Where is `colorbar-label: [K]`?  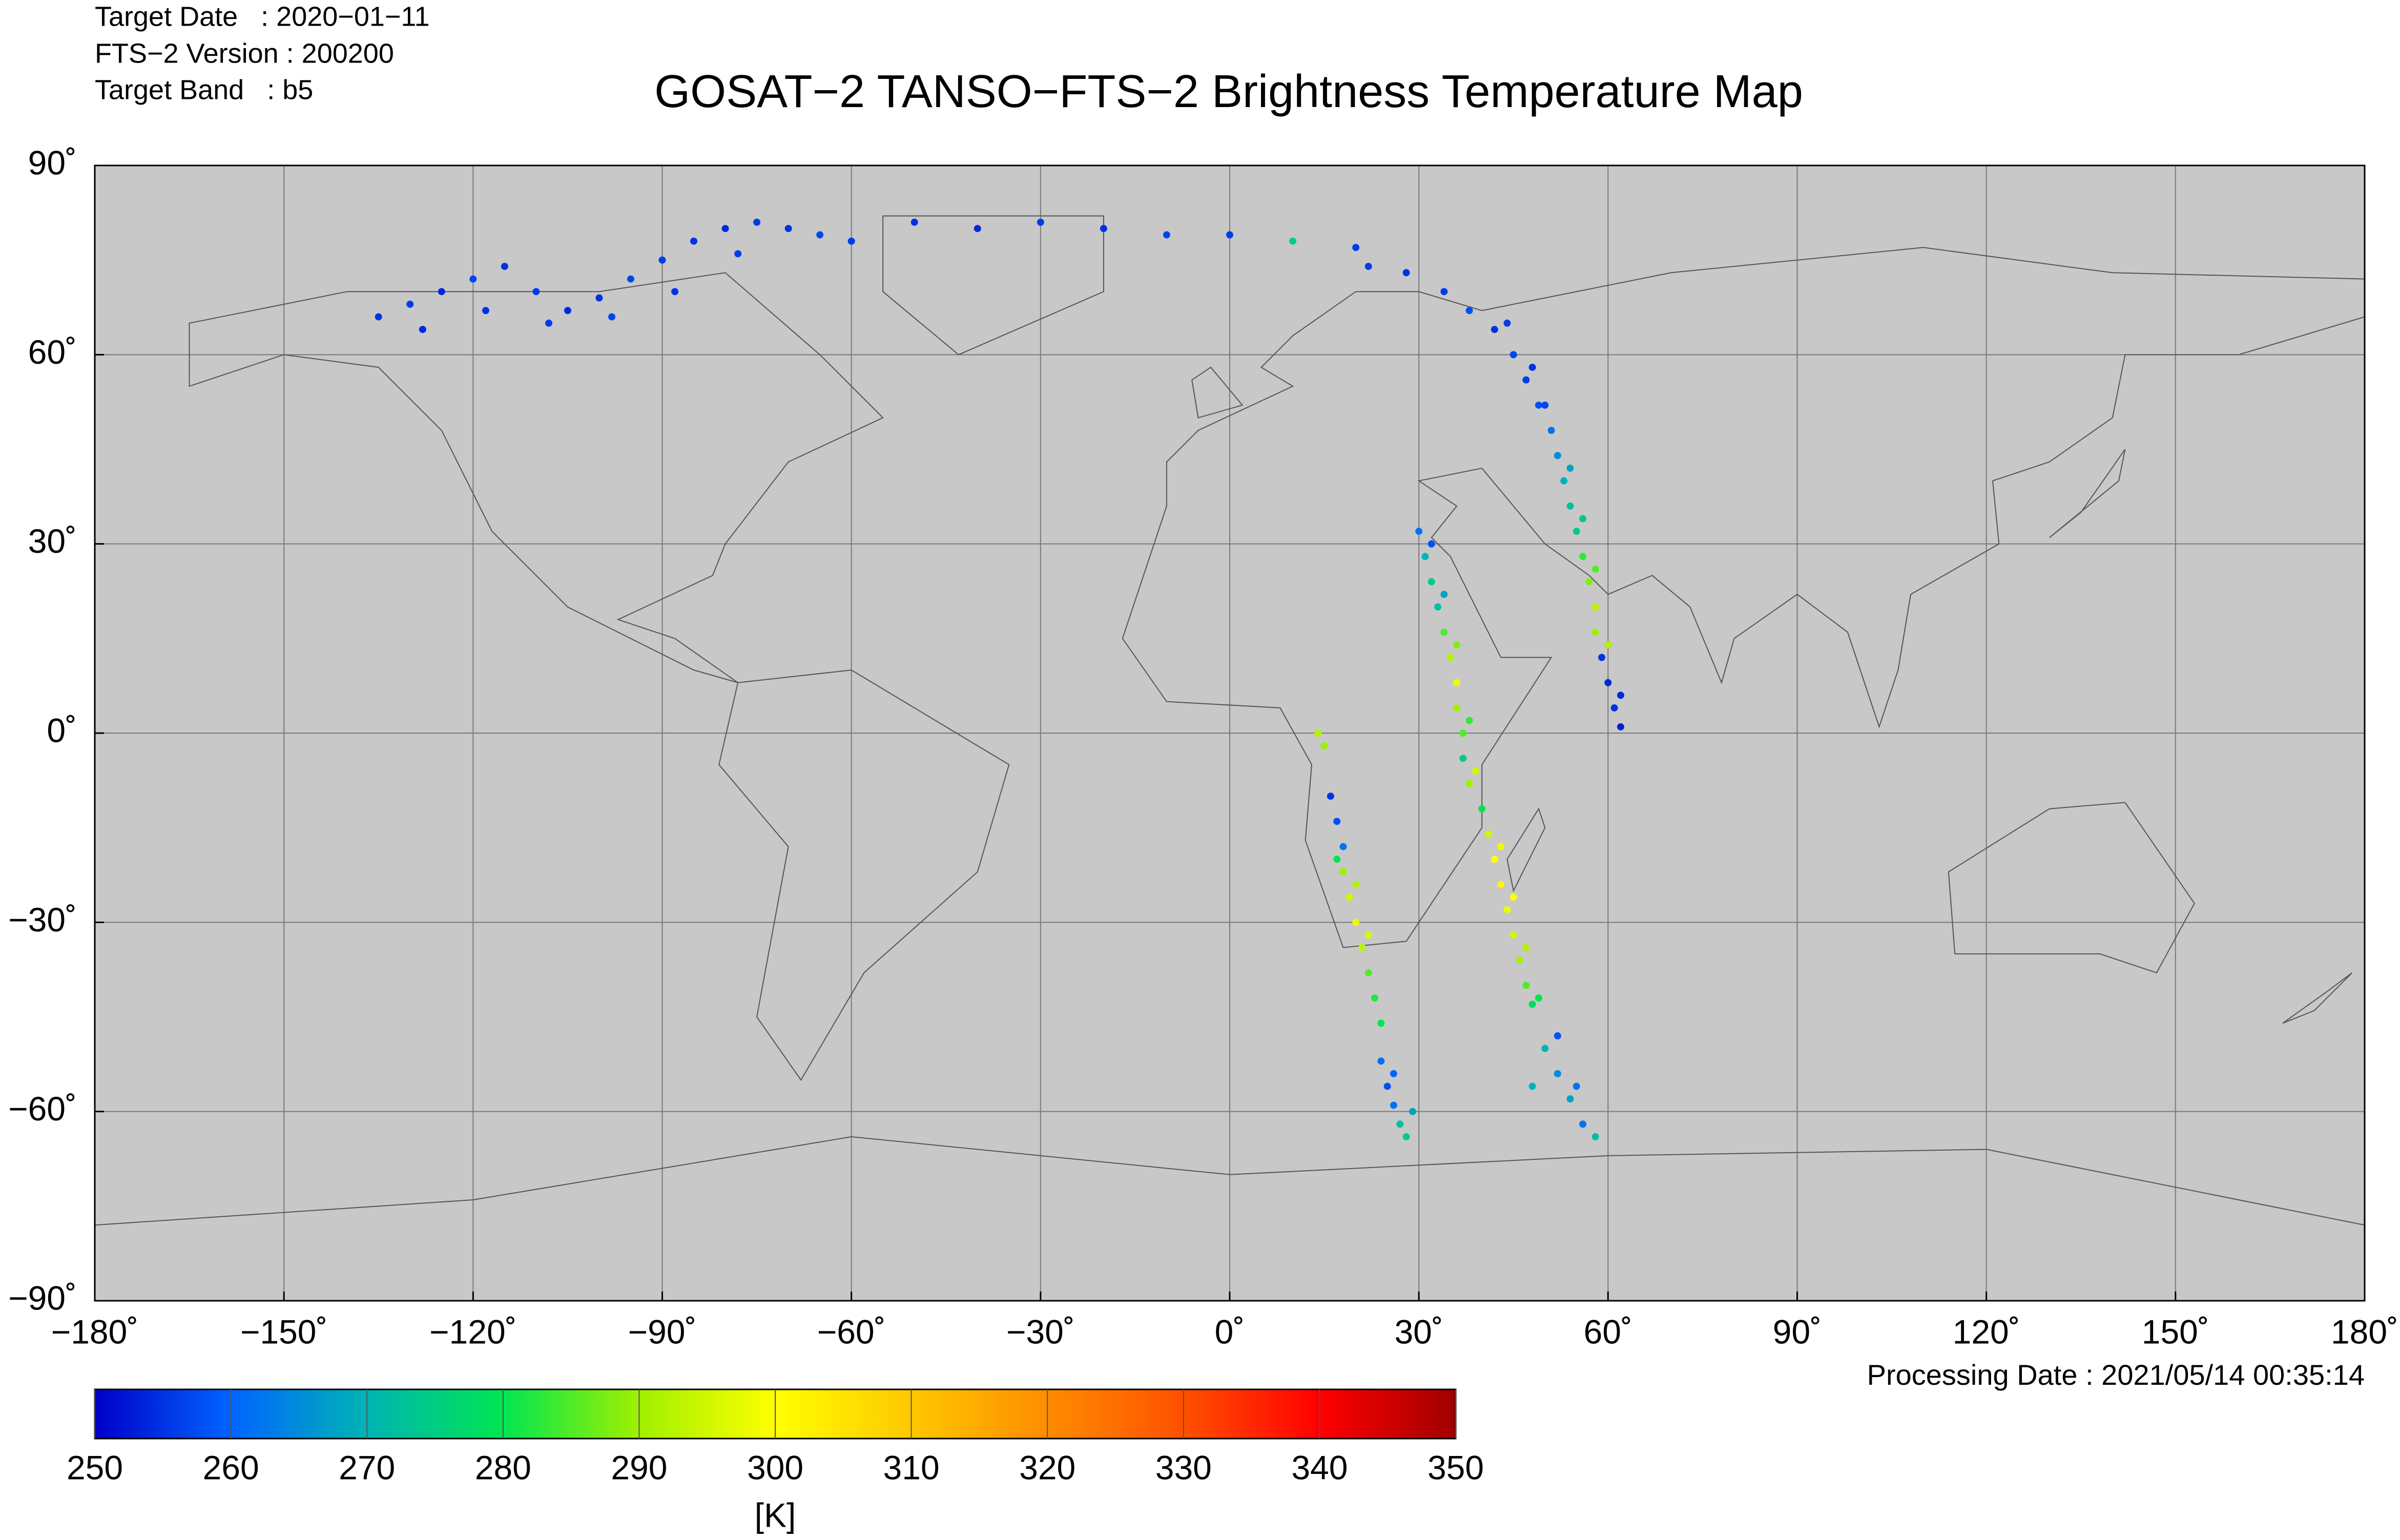 colorbar-label: [K] is located at coordinates (775, 1515).